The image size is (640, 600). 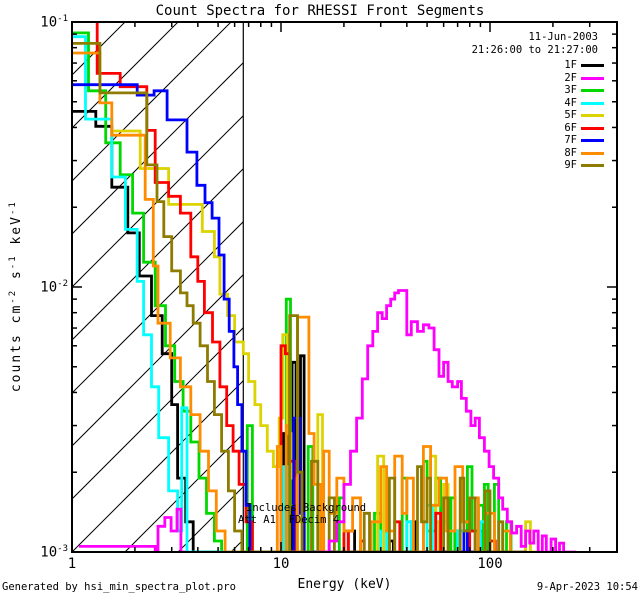 What do you see at coordinates (570, 102) in the screenshot?
I see `legend-entry-label-4F: 4F` at bounding box center [570, 102].